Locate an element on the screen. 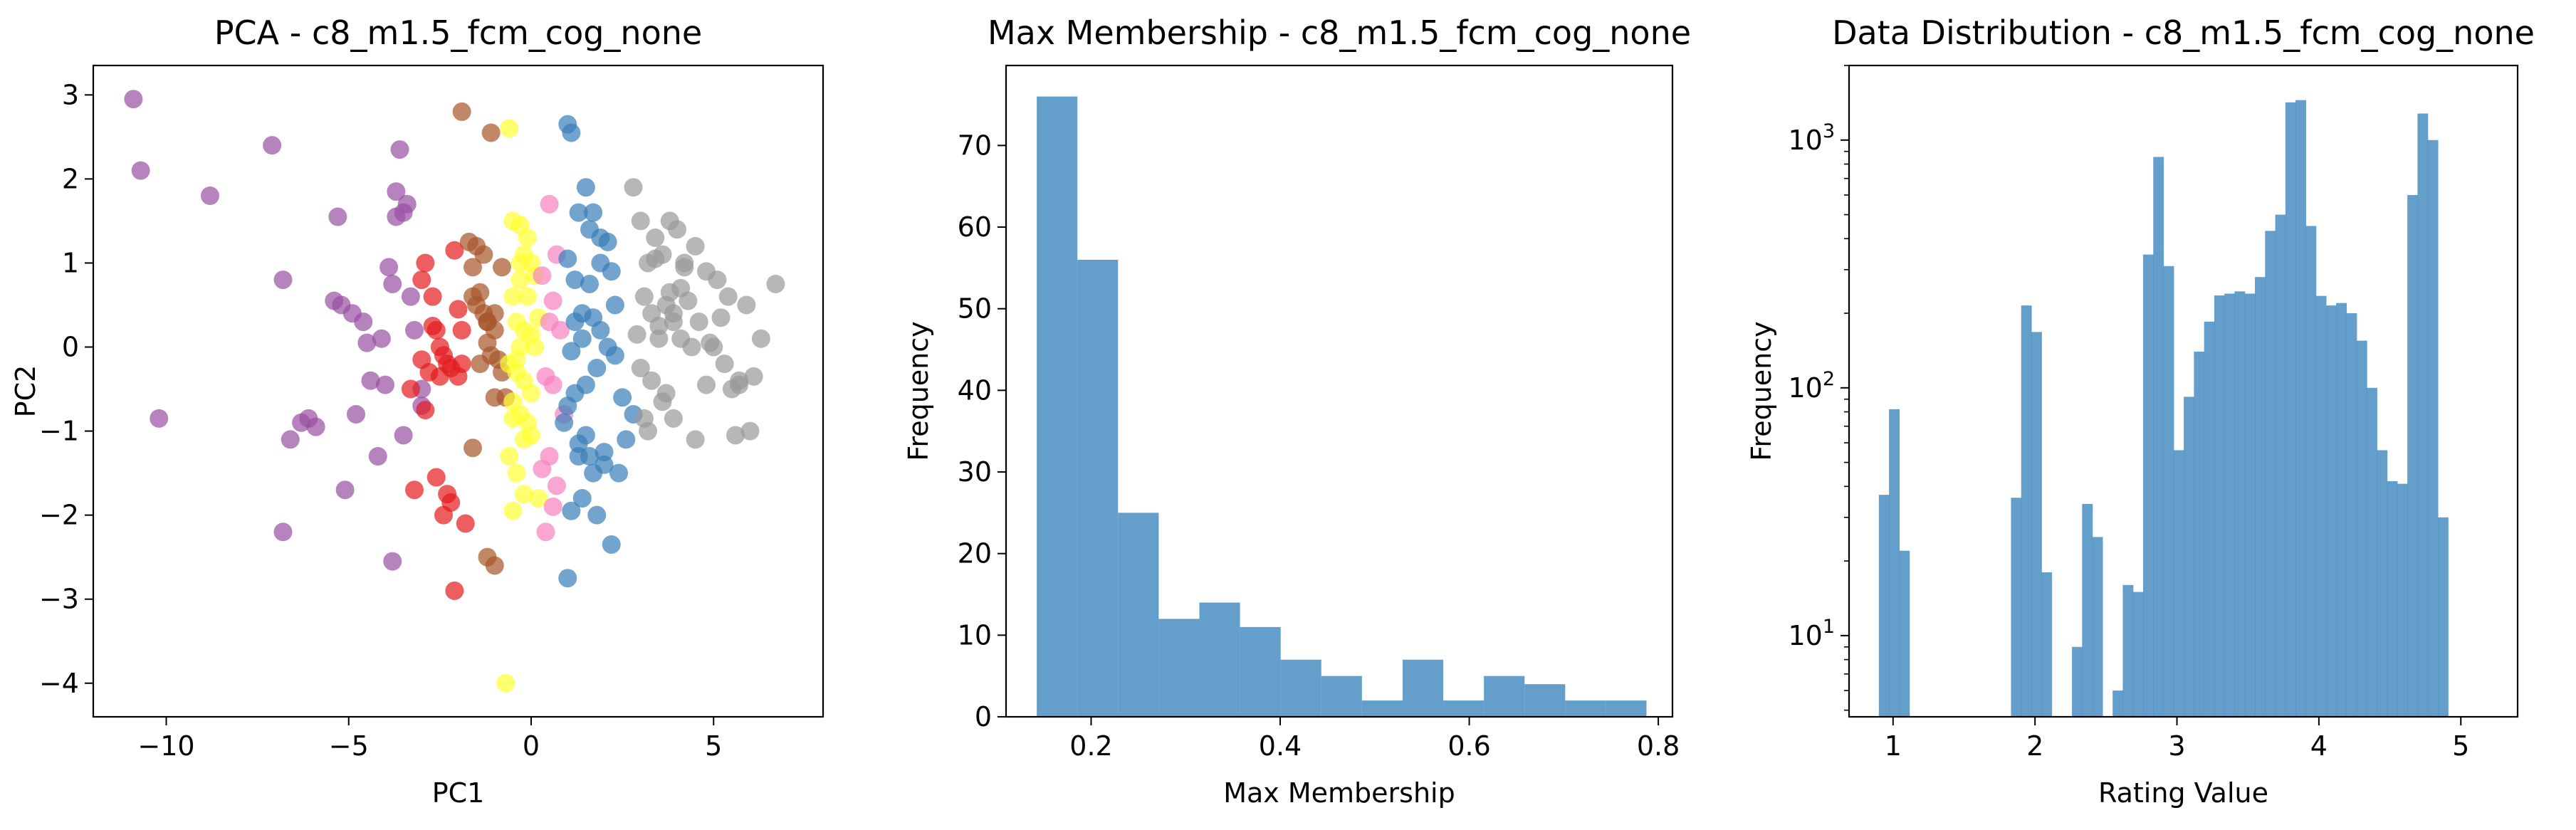 The width and height of the screenshot is (2576, 830). y-tick-label: 70 is located at coordinates (975, 145).